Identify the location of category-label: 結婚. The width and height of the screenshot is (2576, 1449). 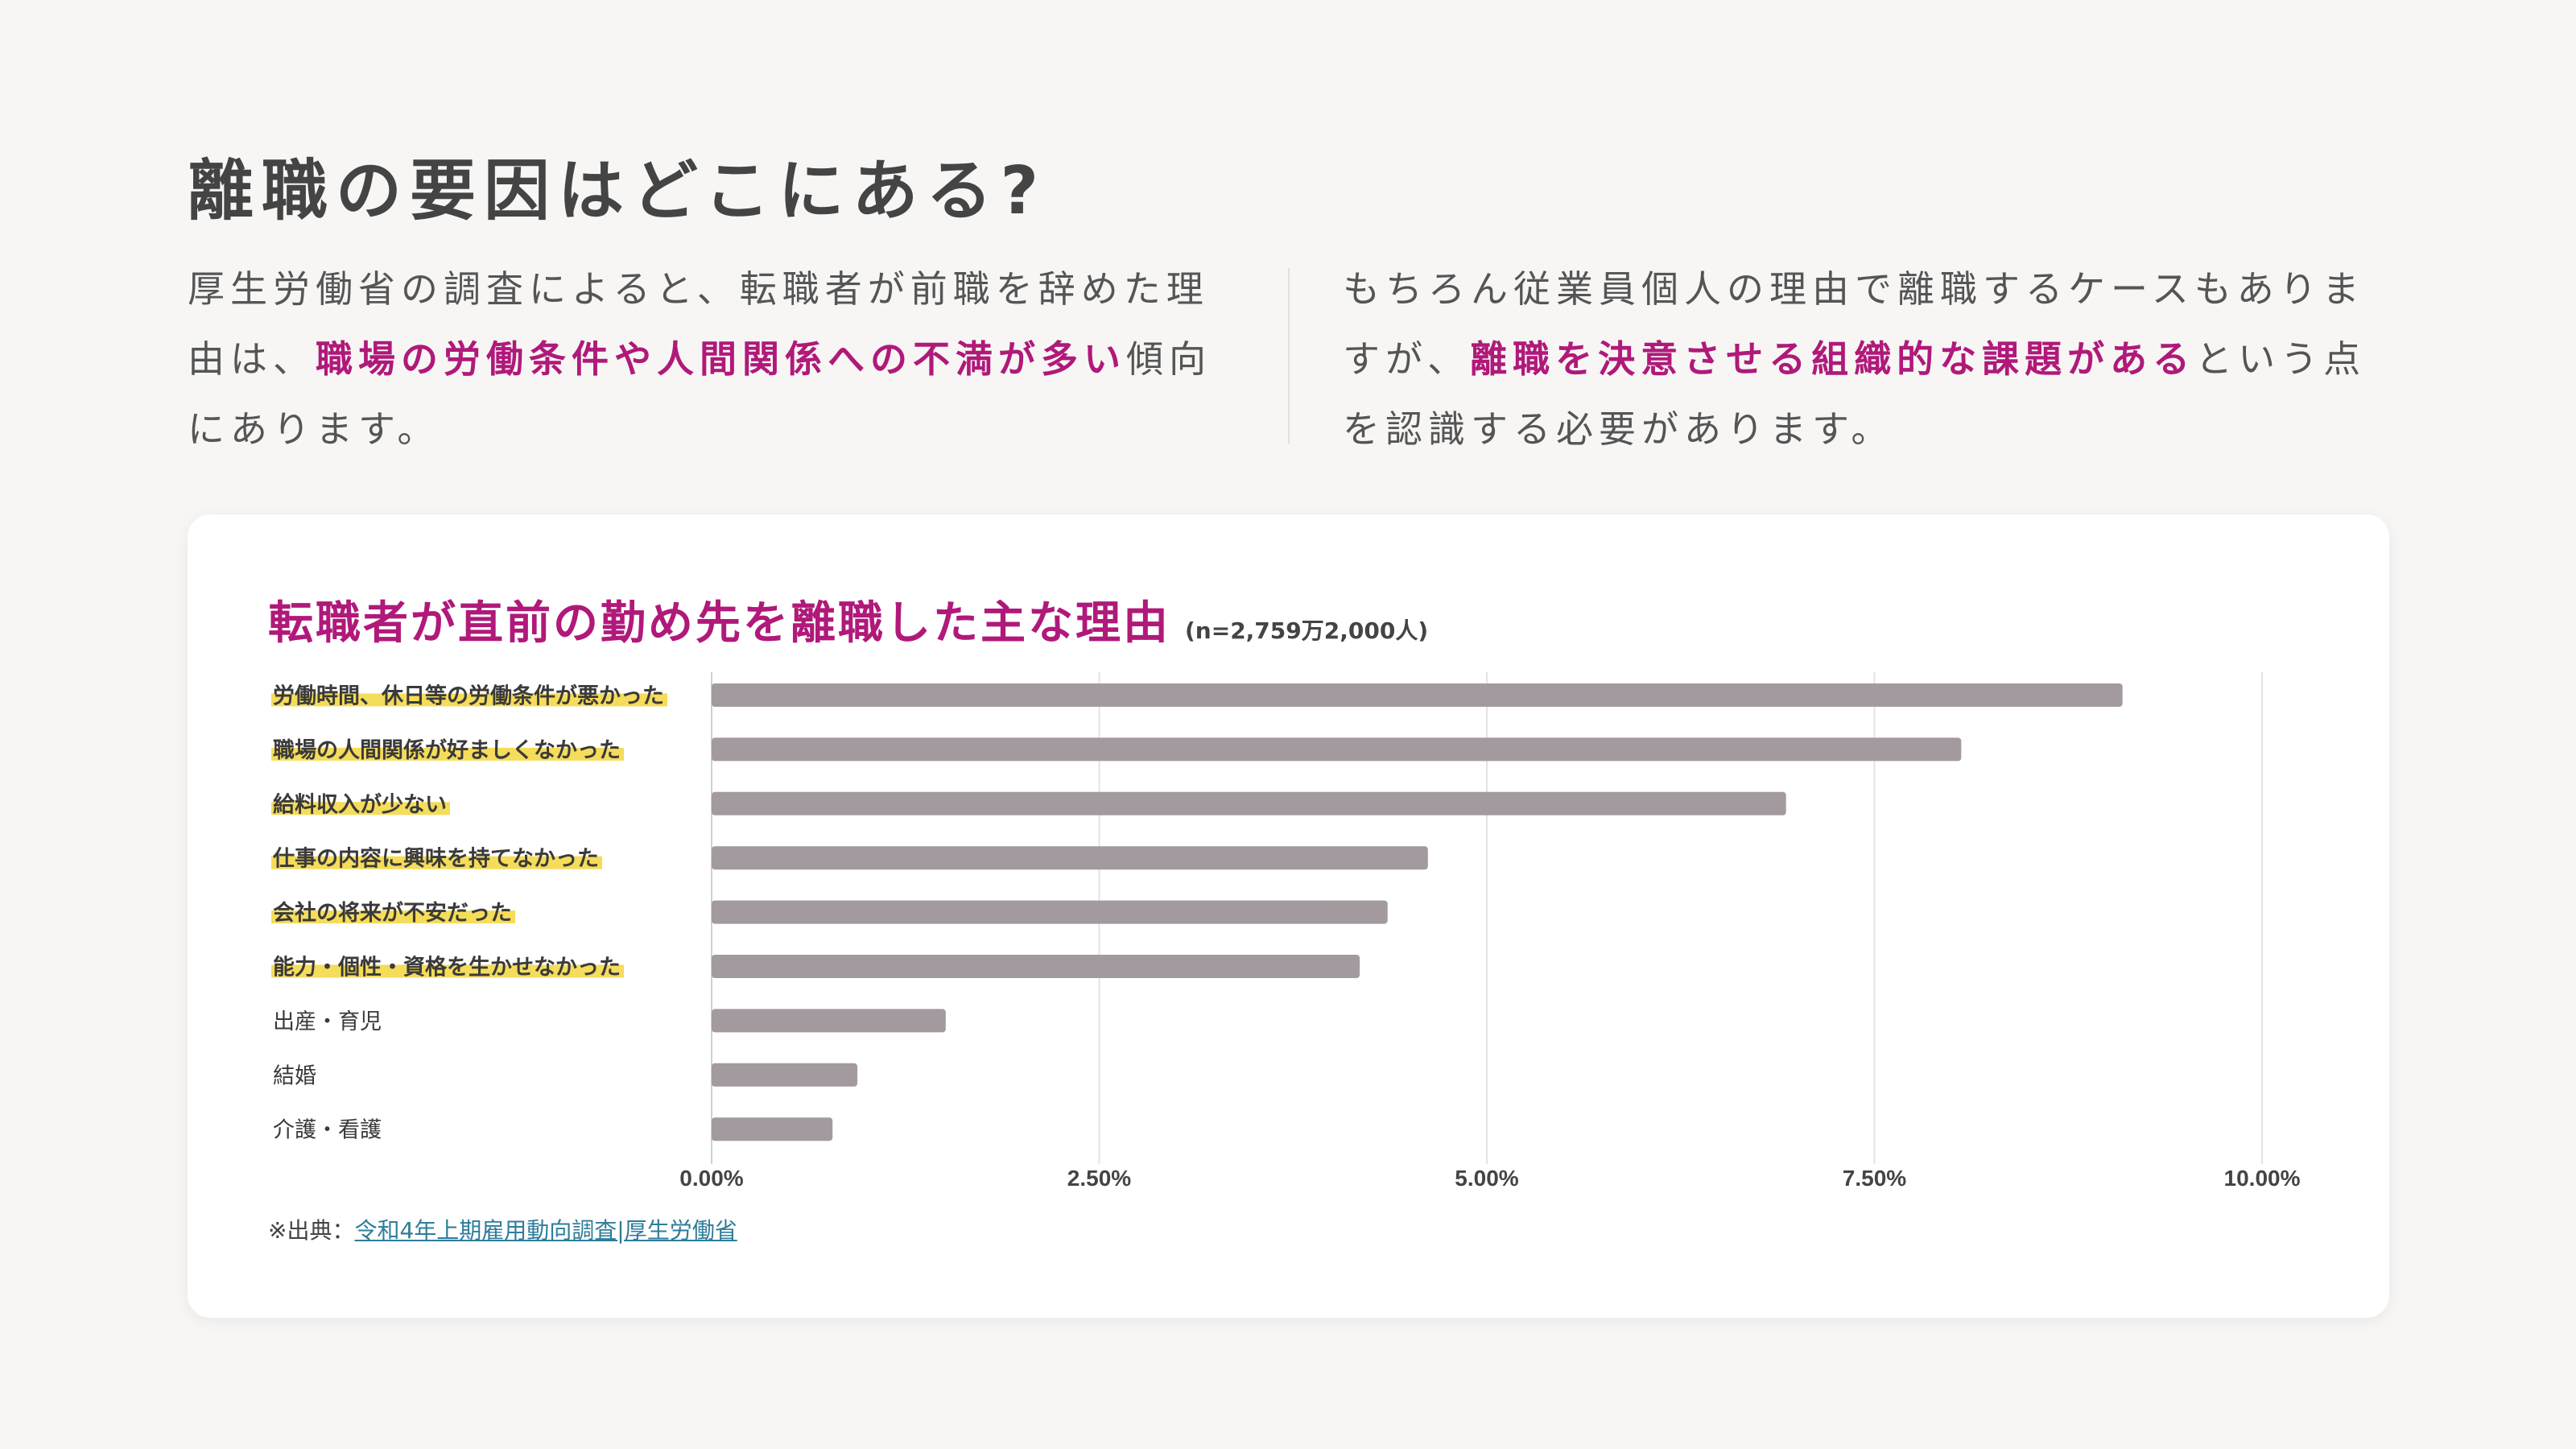
(294, 1075).